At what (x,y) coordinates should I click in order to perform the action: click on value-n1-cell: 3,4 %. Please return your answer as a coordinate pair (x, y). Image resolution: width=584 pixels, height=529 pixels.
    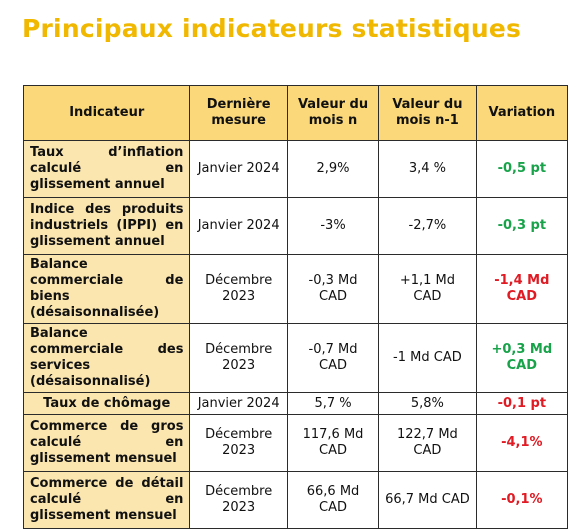
    Looking at the image, I should click on (427, 169).